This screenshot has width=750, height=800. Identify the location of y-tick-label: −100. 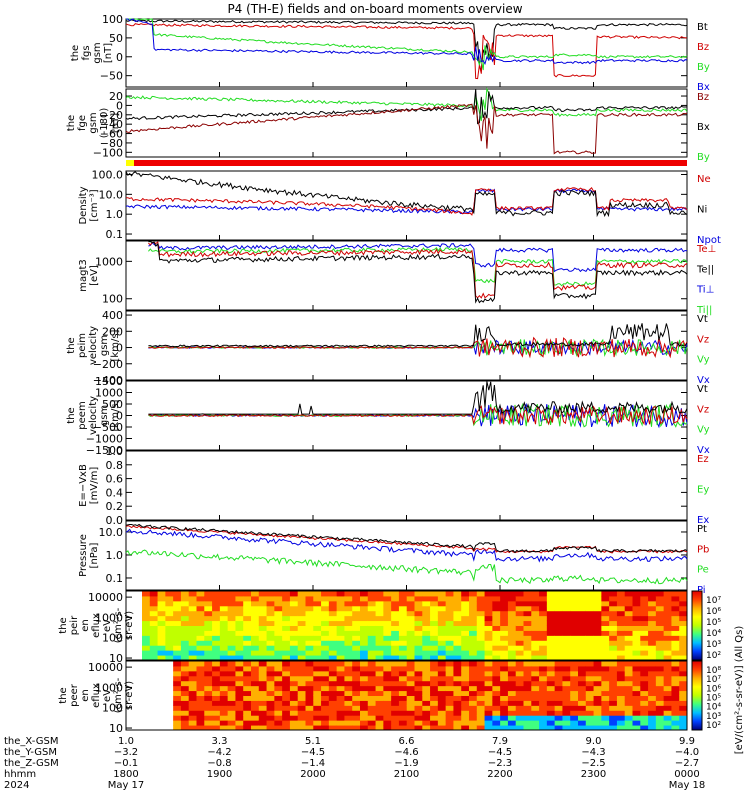
(108, 152).